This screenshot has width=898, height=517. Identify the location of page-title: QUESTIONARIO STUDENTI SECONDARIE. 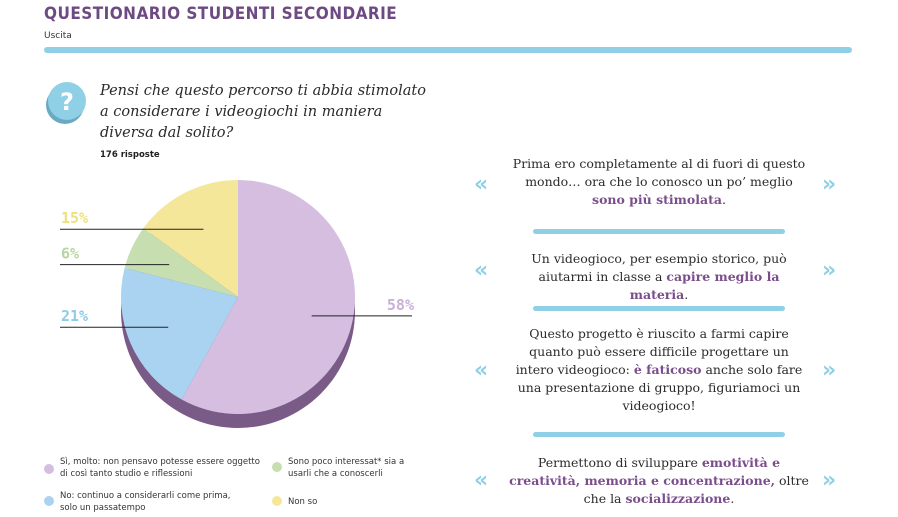
(221, 14).